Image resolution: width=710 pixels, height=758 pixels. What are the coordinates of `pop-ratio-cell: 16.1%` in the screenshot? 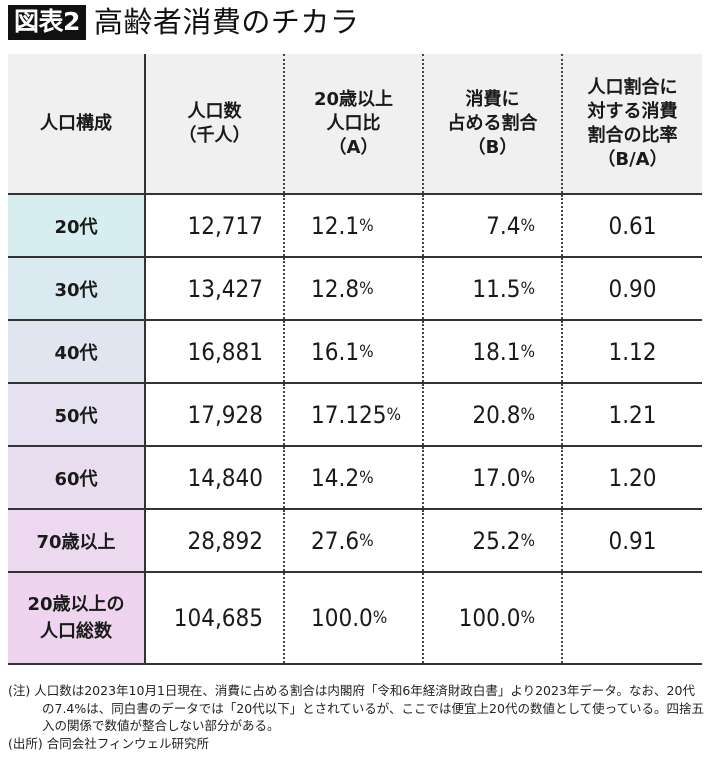 It's located at (354, 351).